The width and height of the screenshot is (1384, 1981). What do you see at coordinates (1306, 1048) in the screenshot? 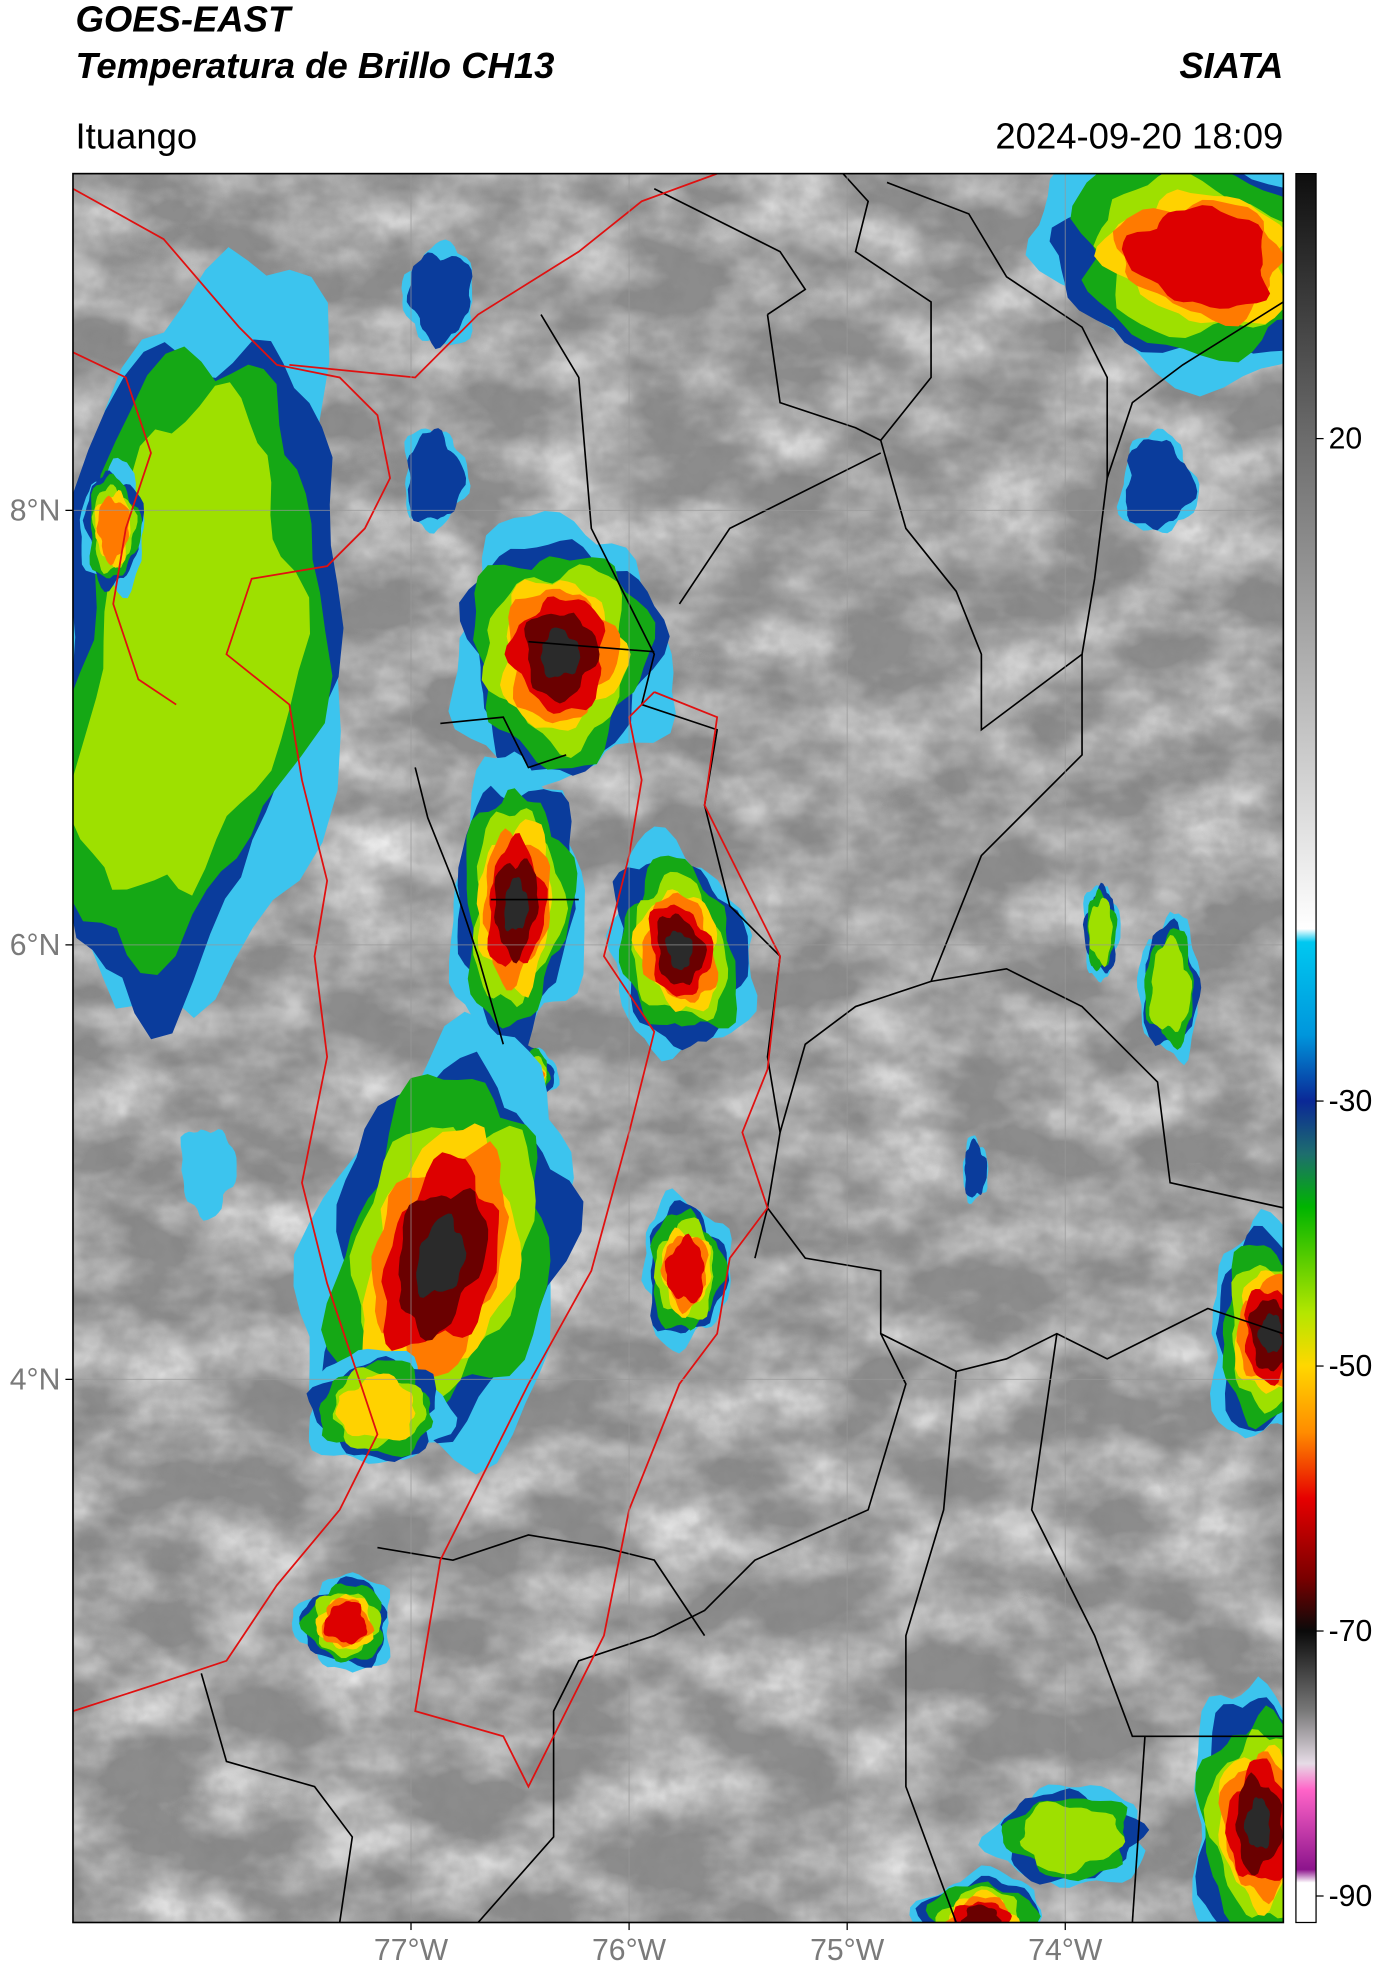
I see `colorbar-fill` at bounding box center [1306, 1048].